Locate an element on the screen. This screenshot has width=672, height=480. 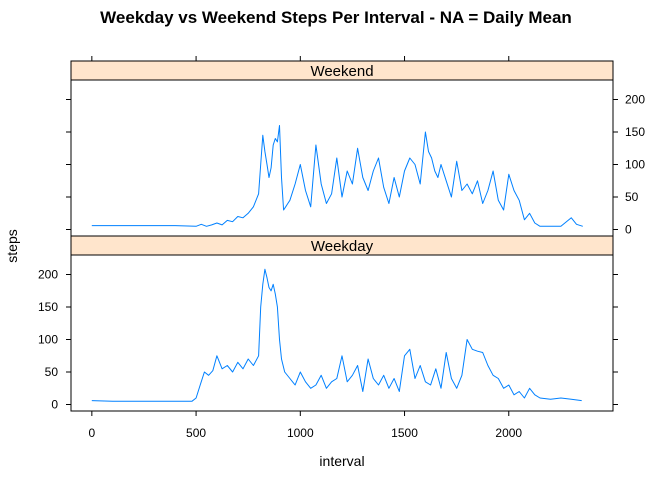
x-axis-title: interval is located at coordinates (341, 461).